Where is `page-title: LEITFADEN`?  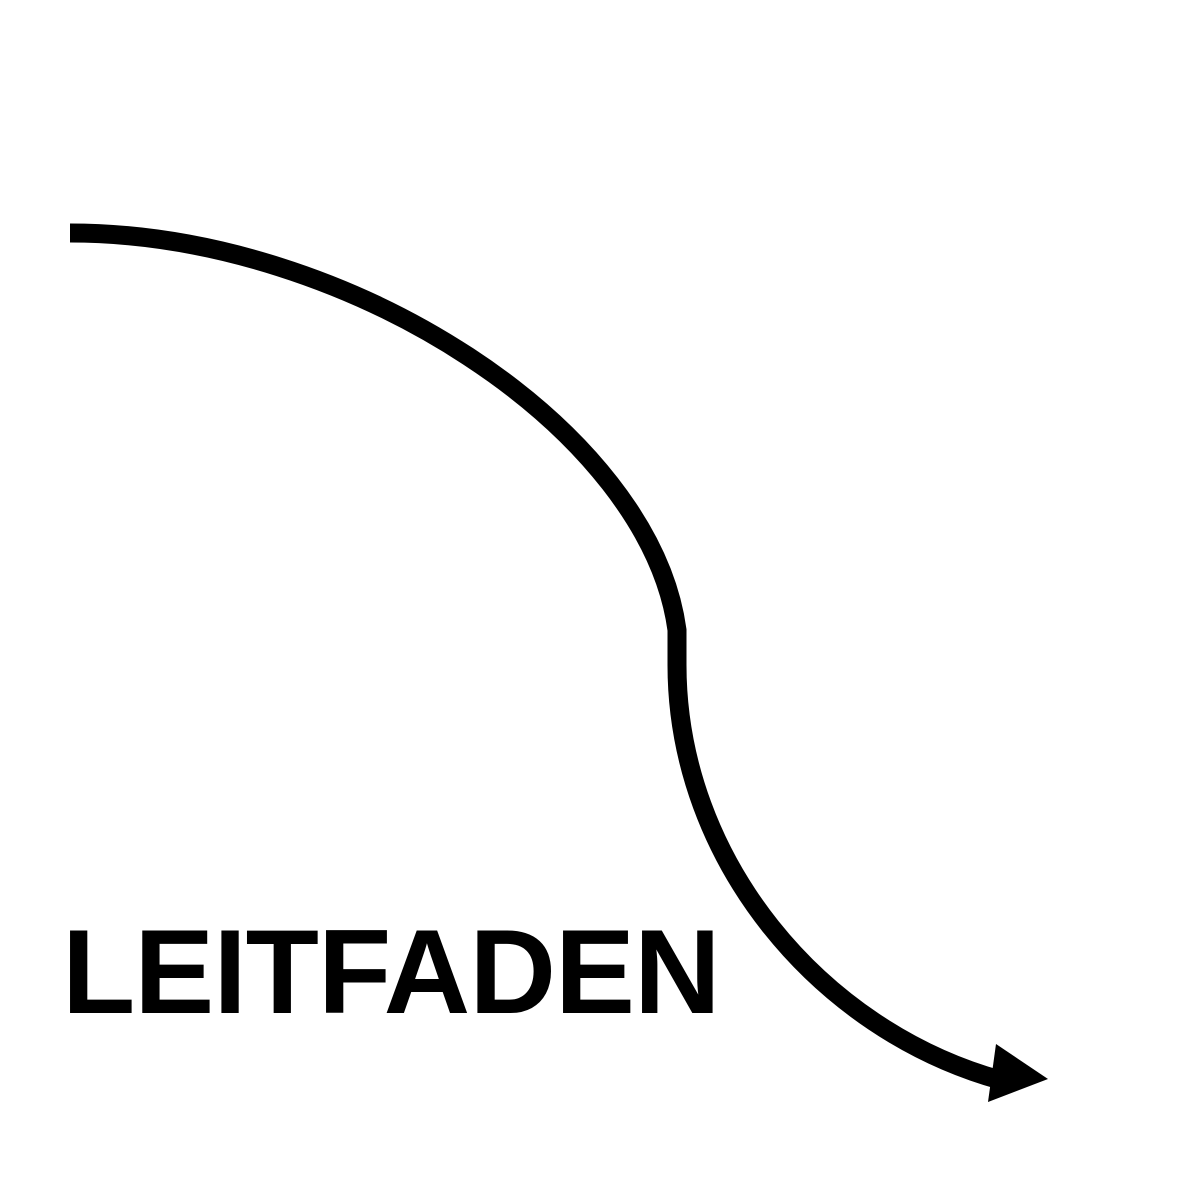
page-title: LEITFADEN is located at coordinates (391, 972).